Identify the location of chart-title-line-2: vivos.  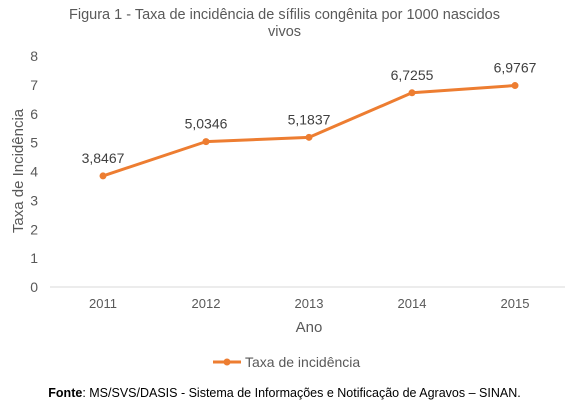
(284, 32).